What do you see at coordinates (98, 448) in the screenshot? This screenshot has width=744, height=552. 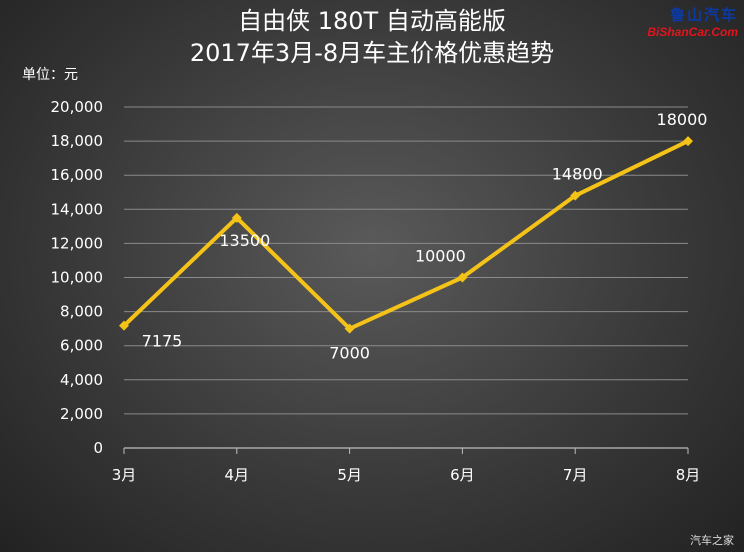 I see `y-tick-label: 0` at bounding box center [98, 448].